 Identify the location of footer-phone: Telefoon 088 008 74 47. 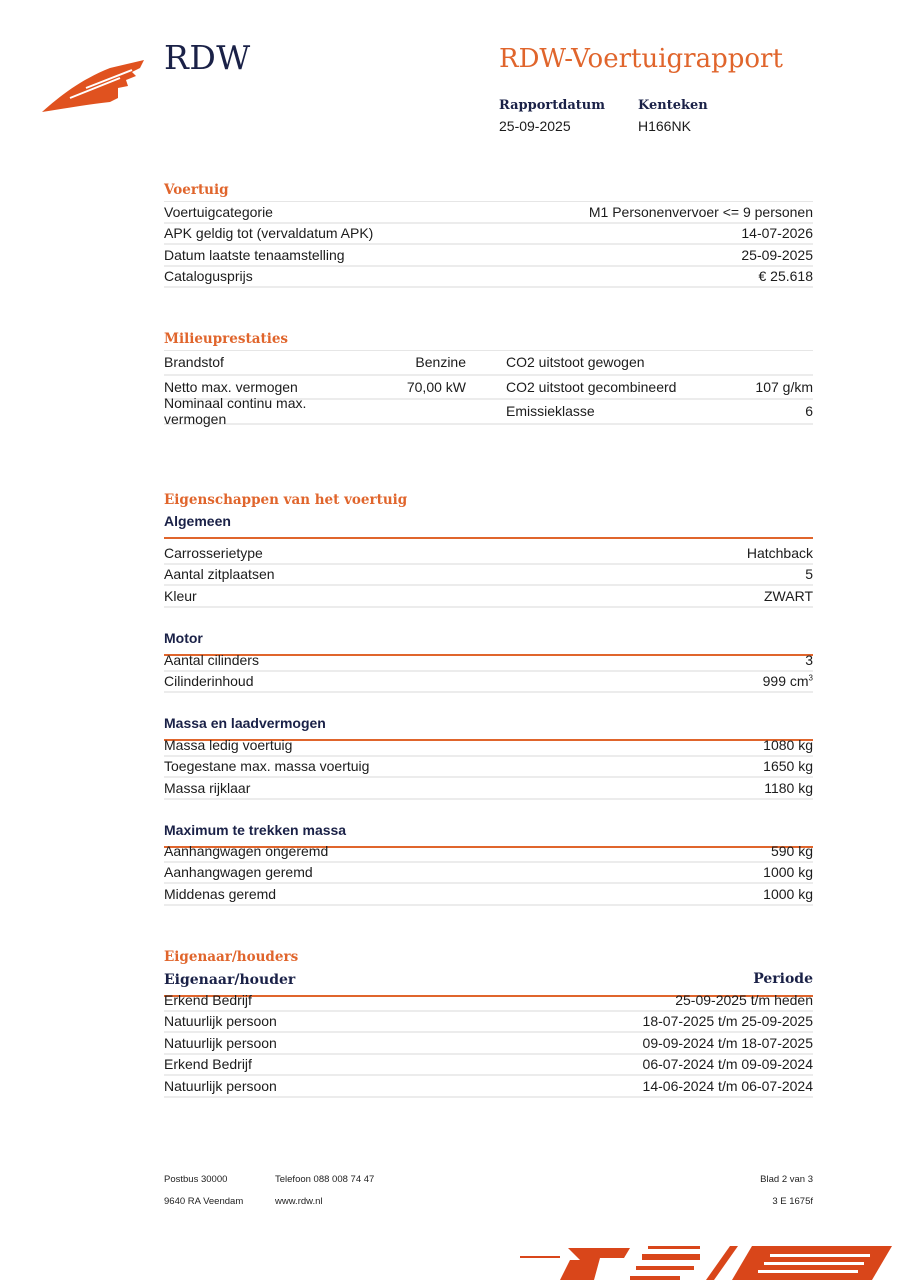
(325, 1179).